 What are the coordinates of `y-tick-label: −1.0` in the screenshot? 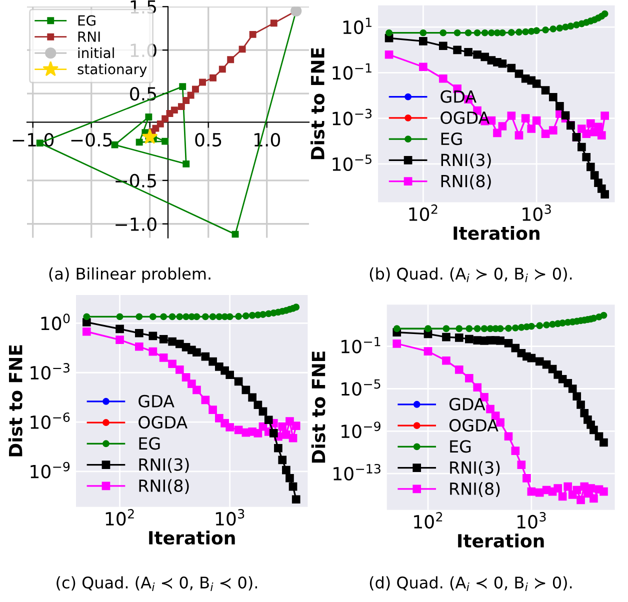 It's located at (136, 224).